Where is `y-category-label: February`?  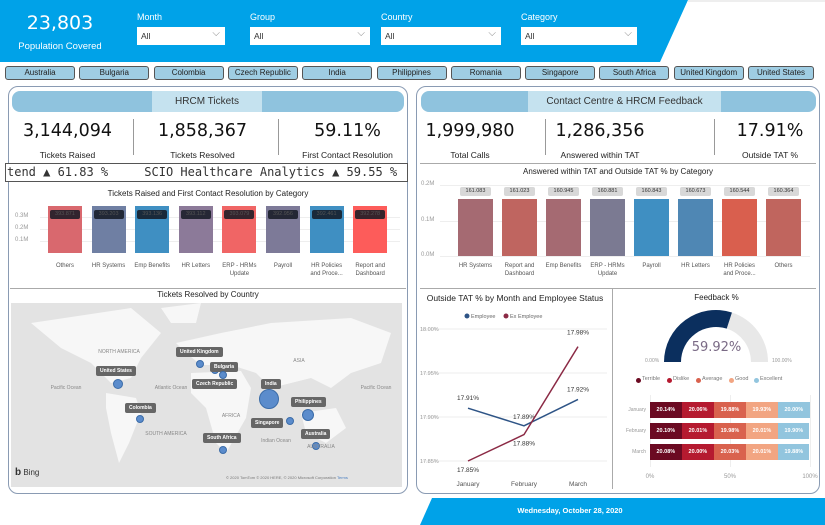
y-category-label: February is located at coordinates (635, 431).